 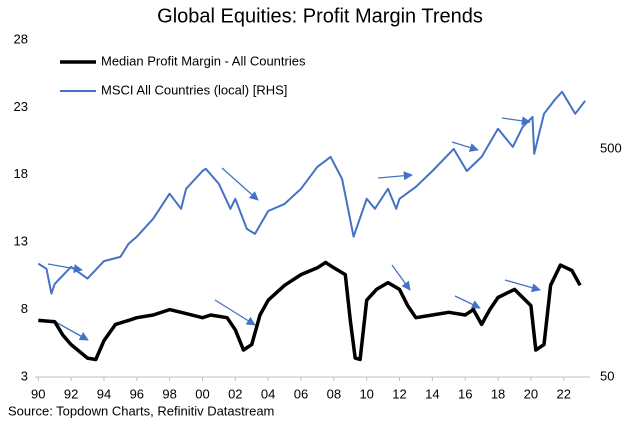 I want to click on y-tick-label: 18, so click(x=21, y=173).